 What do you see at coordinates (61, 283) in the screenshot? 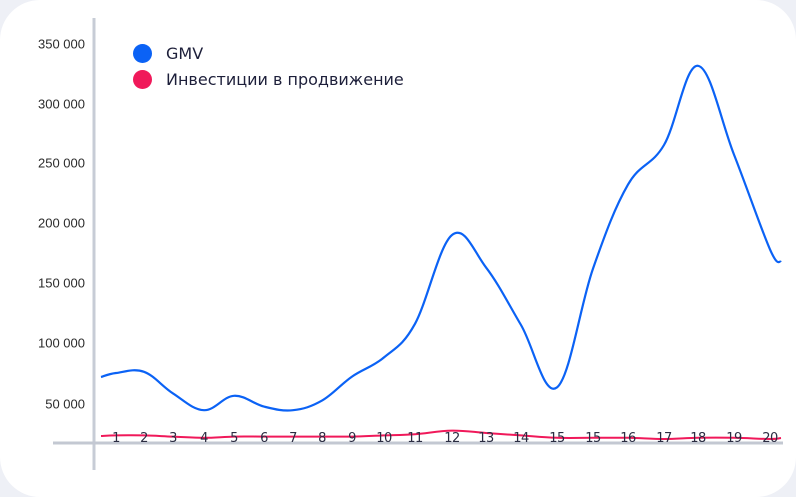
I see `y-tick-label: 150 000` at bounding box center [61, 283].